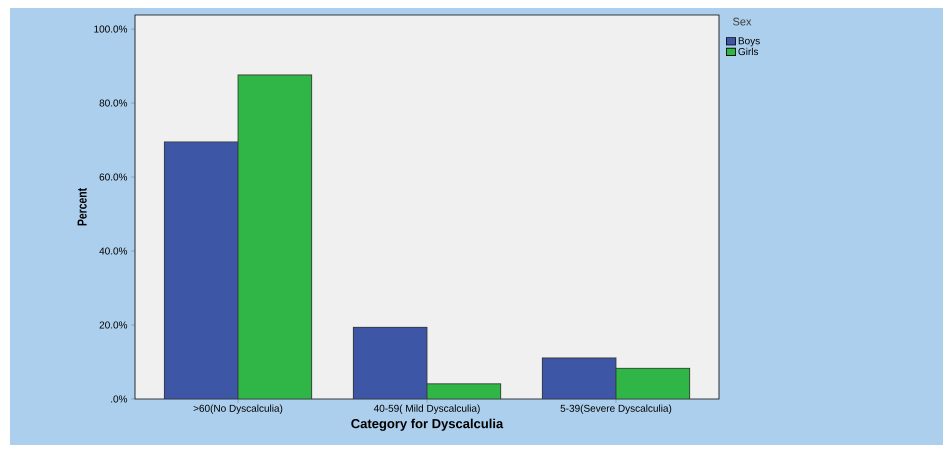  I want to click on y-tick-label: 20.0%, so click(114, 325).